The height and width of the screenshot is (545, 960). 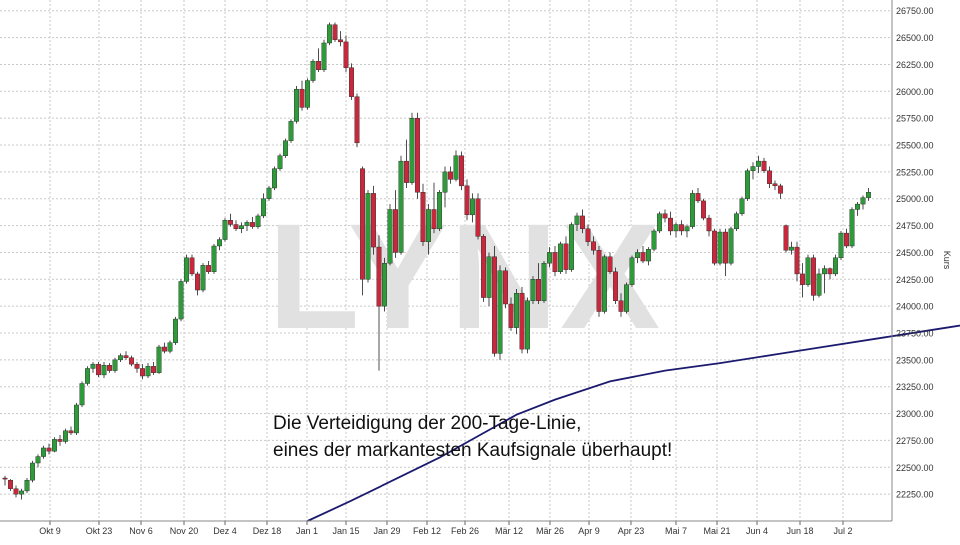 I want to click on x-tick-label: Mär 26, so click(x=550, y=531).